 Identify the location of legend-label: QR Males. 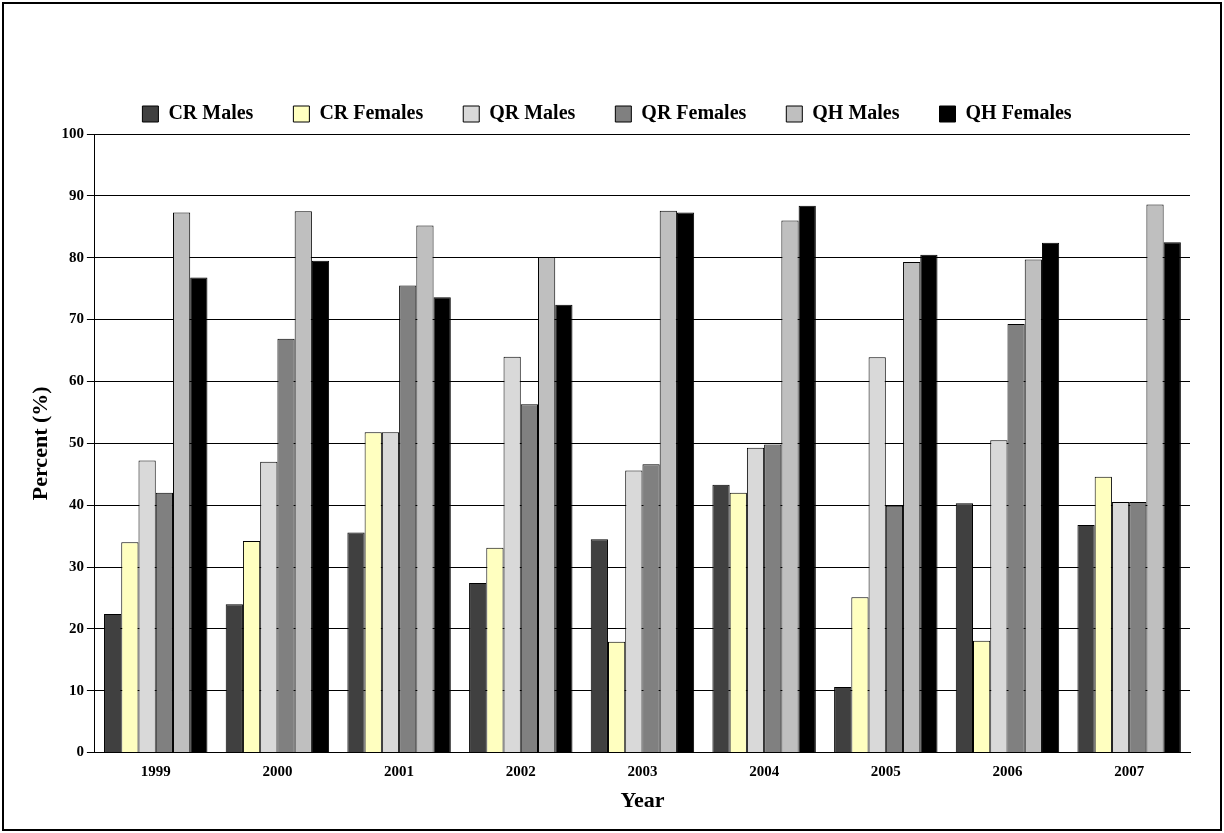
(532, 112).